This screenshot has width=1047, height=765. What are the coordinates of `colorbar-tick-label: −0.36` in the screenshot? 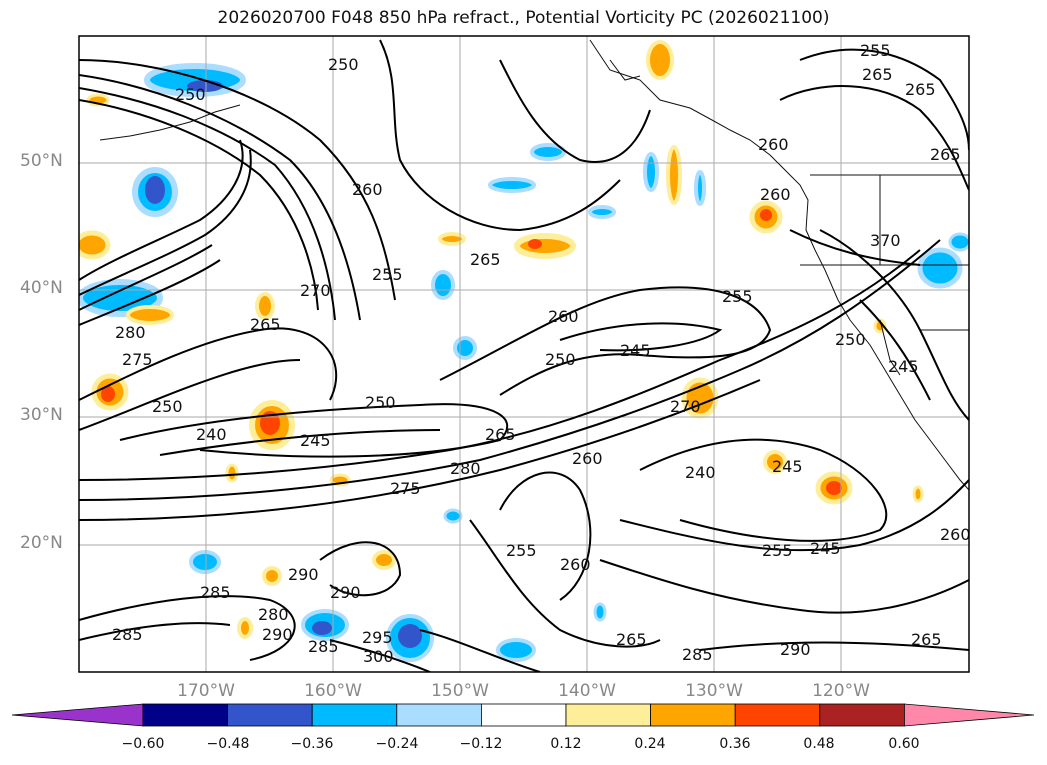 It's located at (312, 744).